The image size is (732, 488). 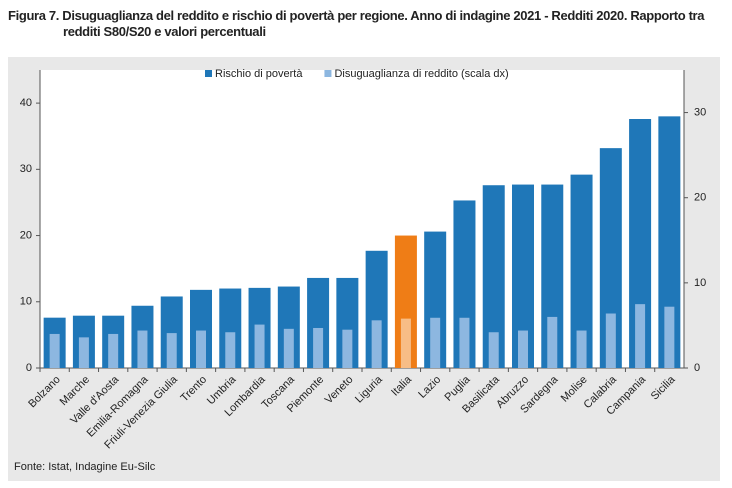 I want to click on y2-tick-label: 0, so click(x=697, y=368).